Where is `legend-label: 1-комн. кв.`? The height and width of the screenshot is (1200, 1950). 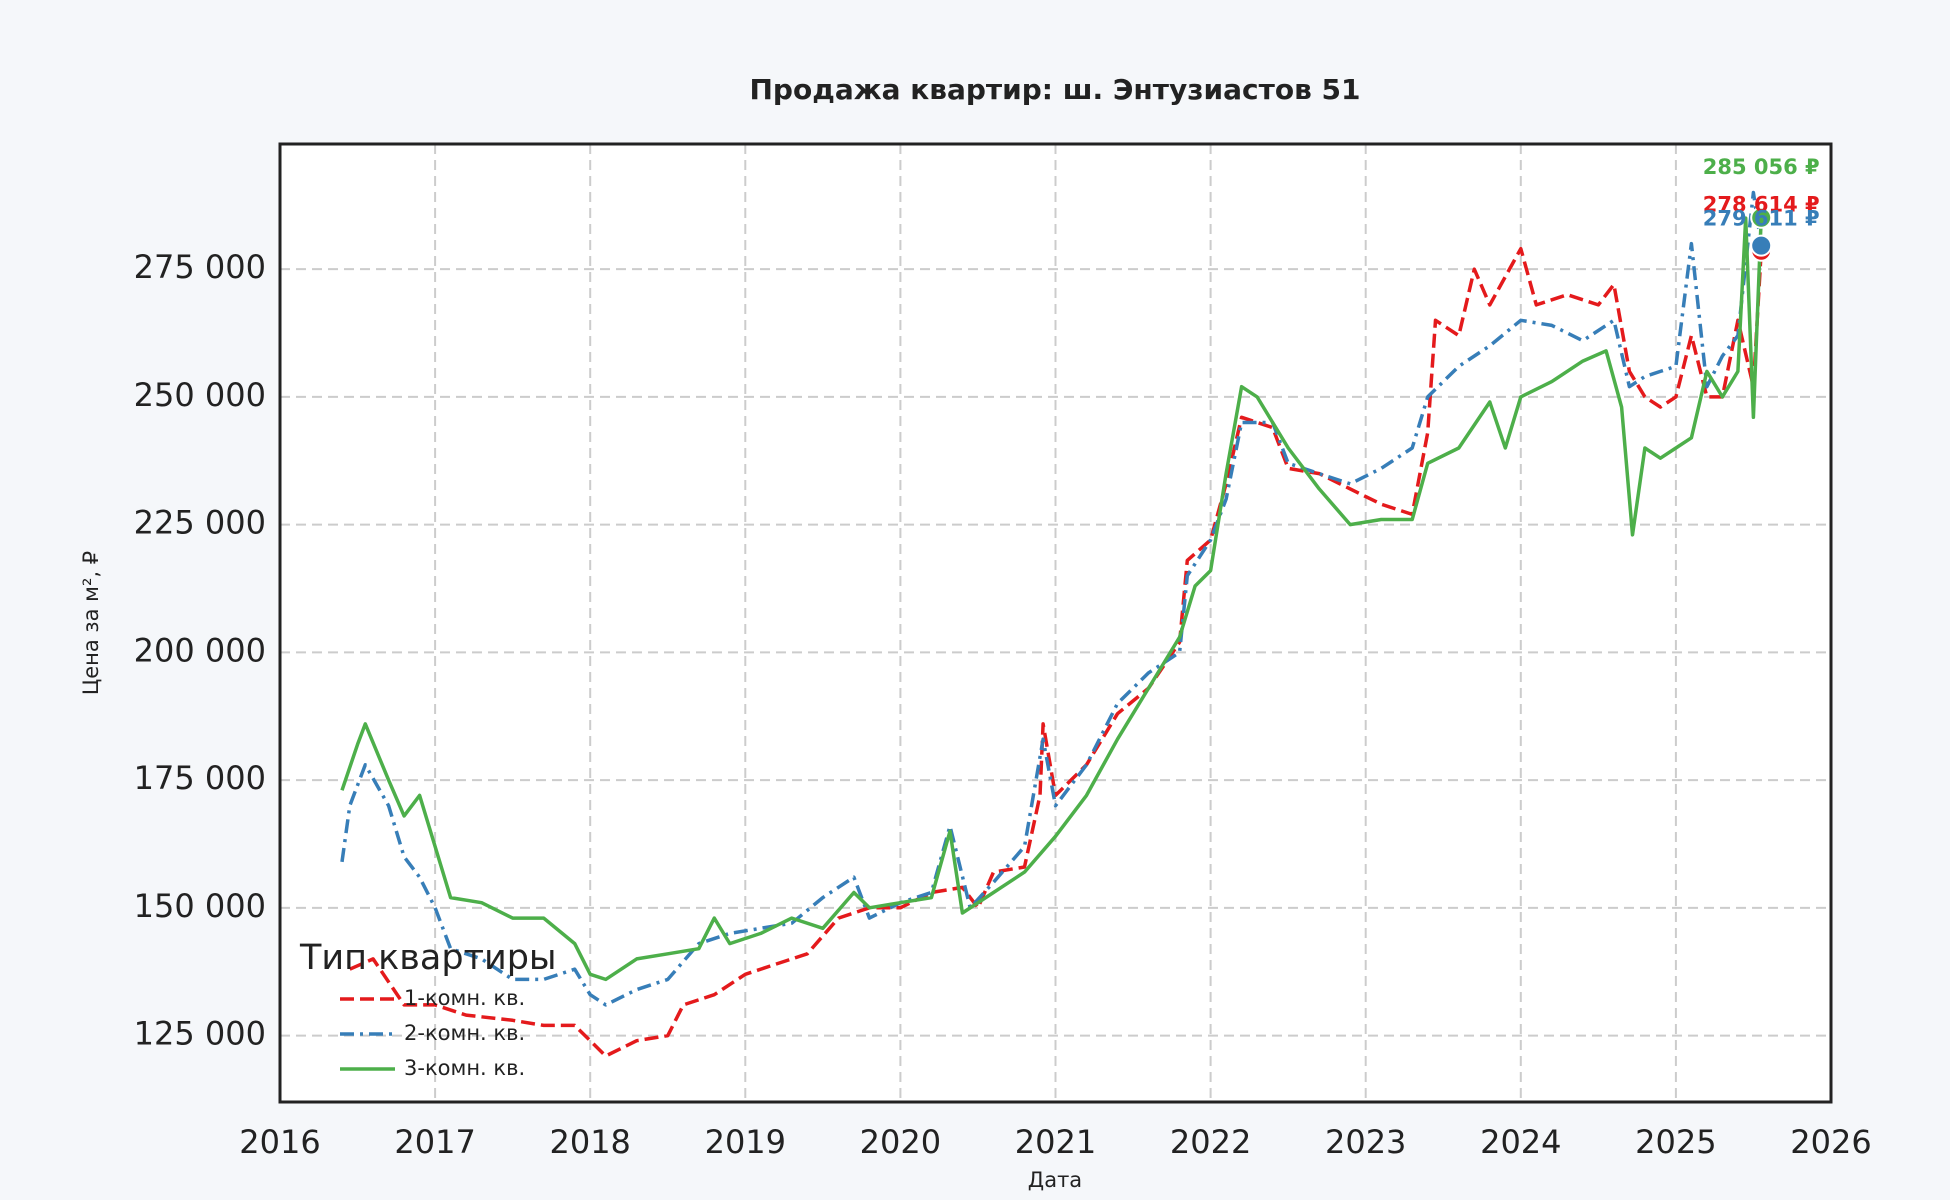 legend-label: 1-комн. кв. is located at coordinates (464, 998).